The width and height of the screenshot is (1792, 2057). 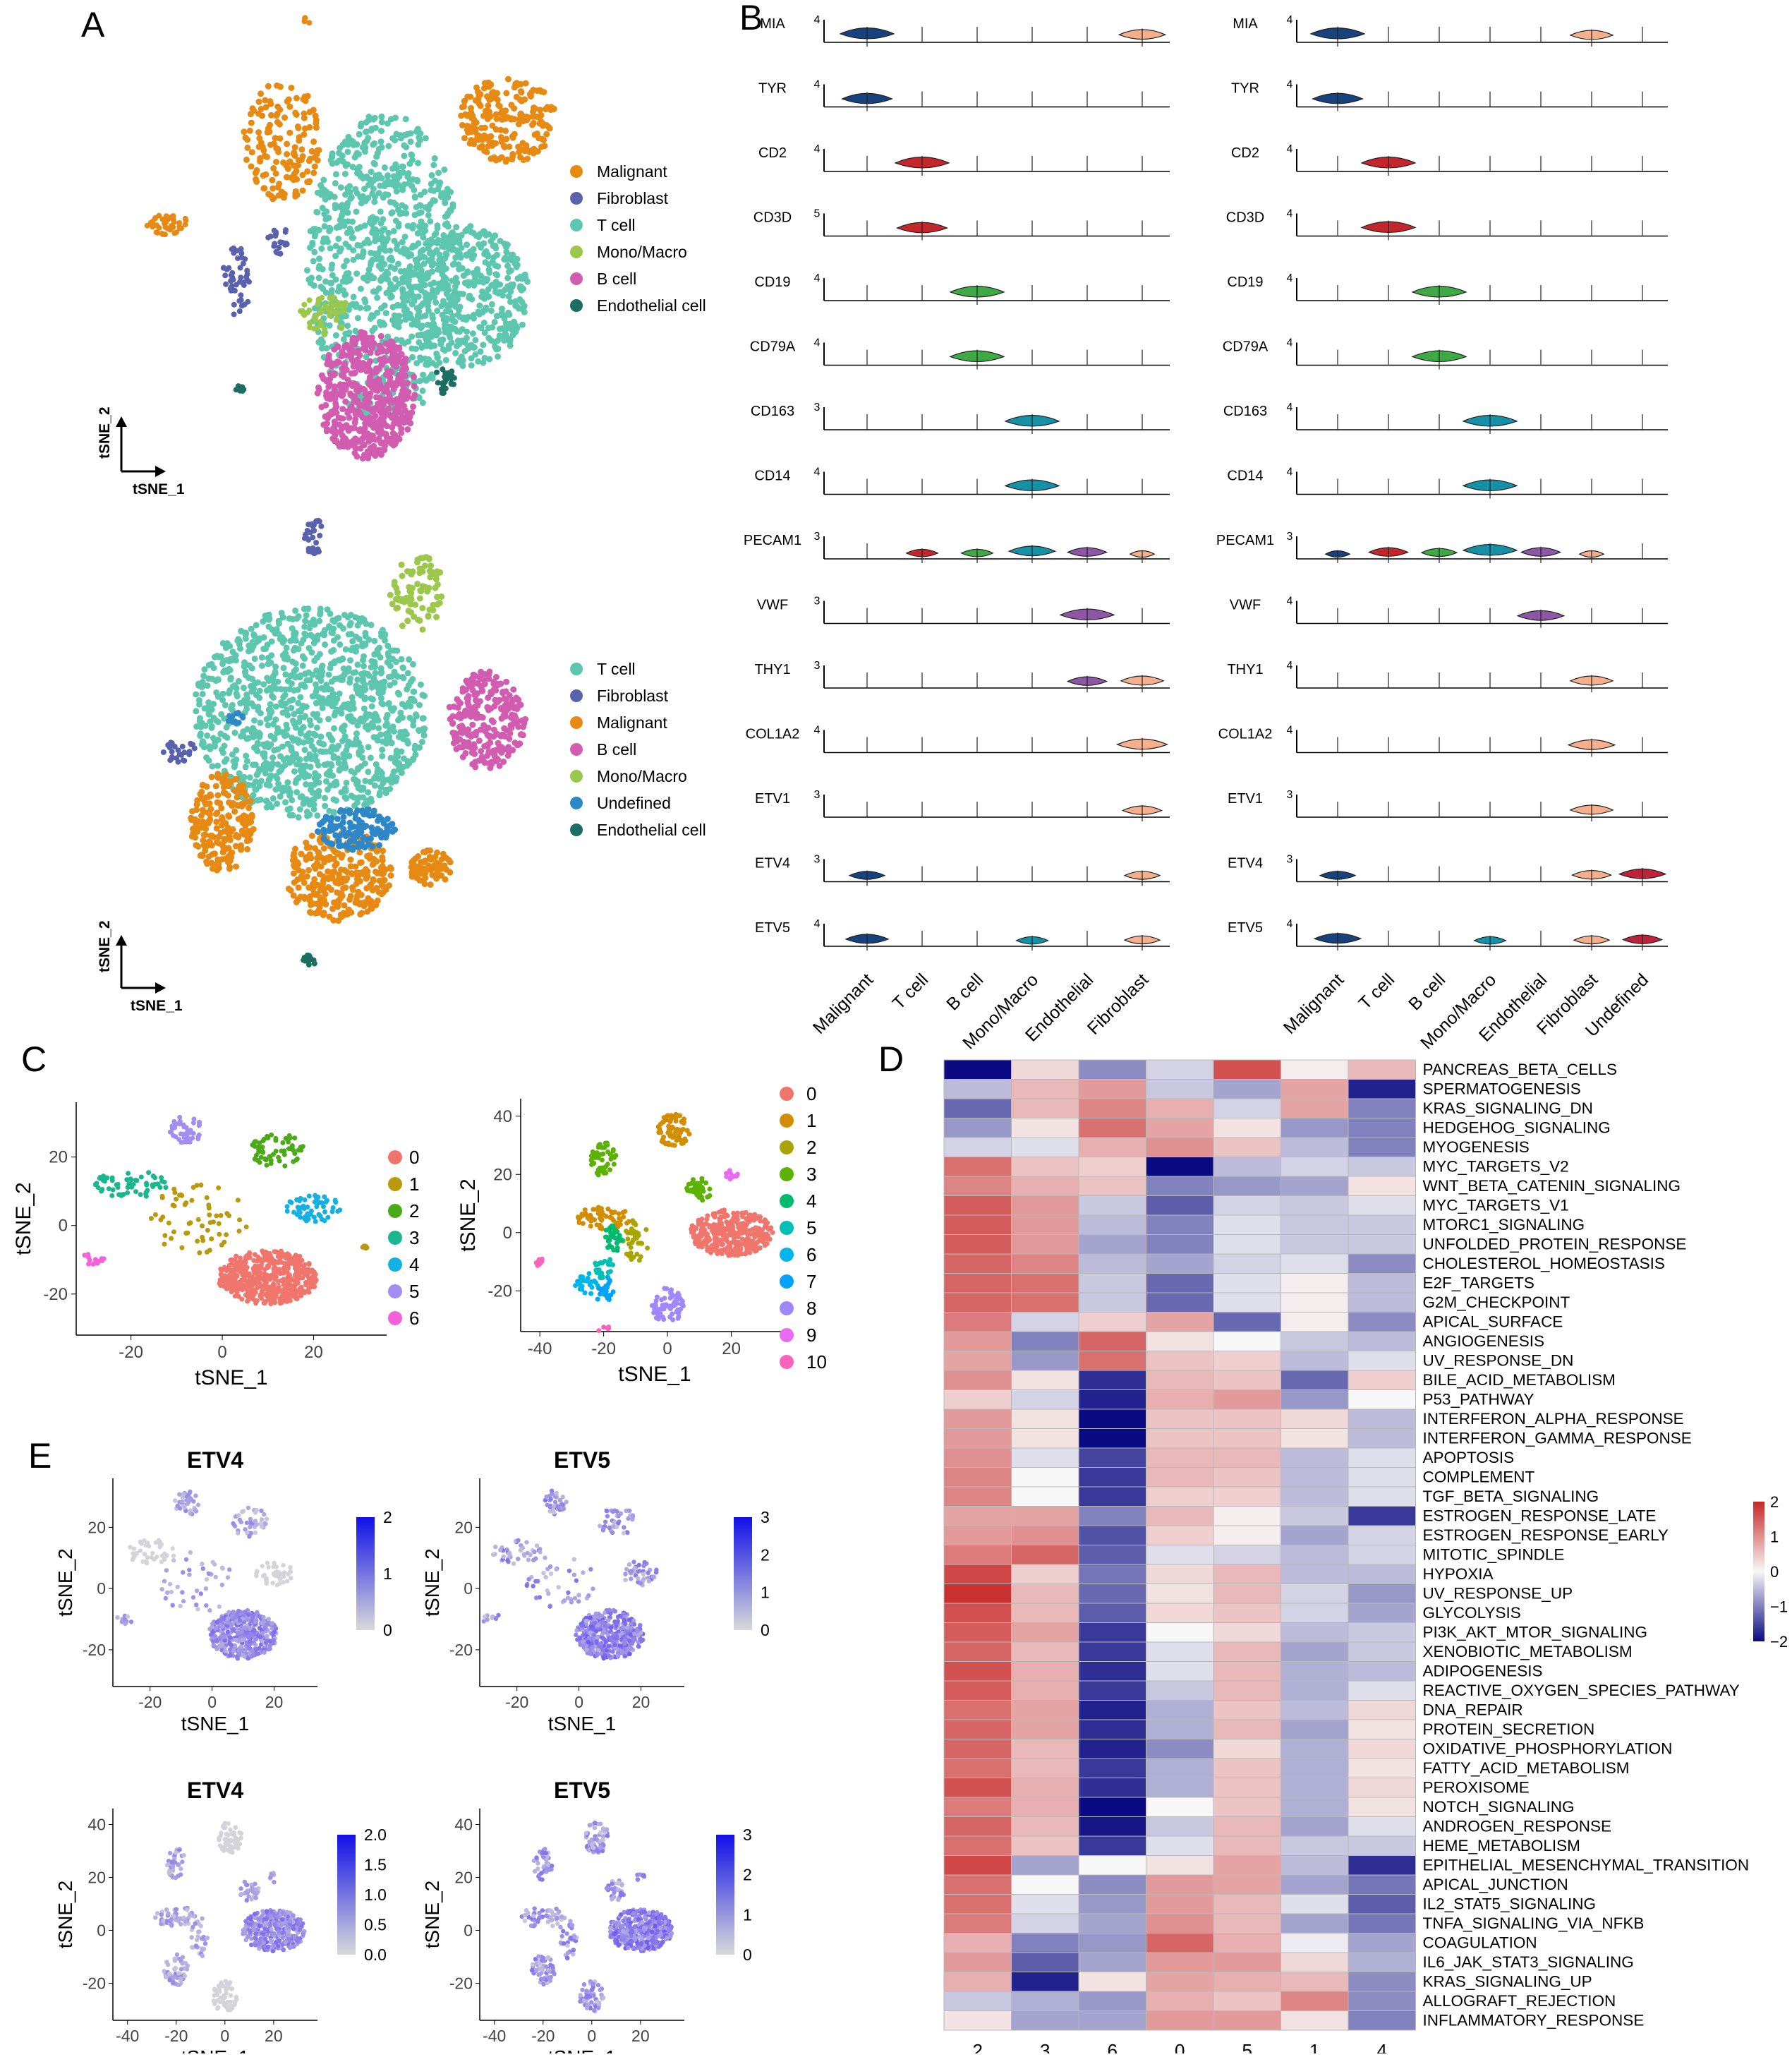 What do you see at coordinates (772, 153) in the screenshot?
I see `gene-label: CD2` at bounding box center [772, 153].